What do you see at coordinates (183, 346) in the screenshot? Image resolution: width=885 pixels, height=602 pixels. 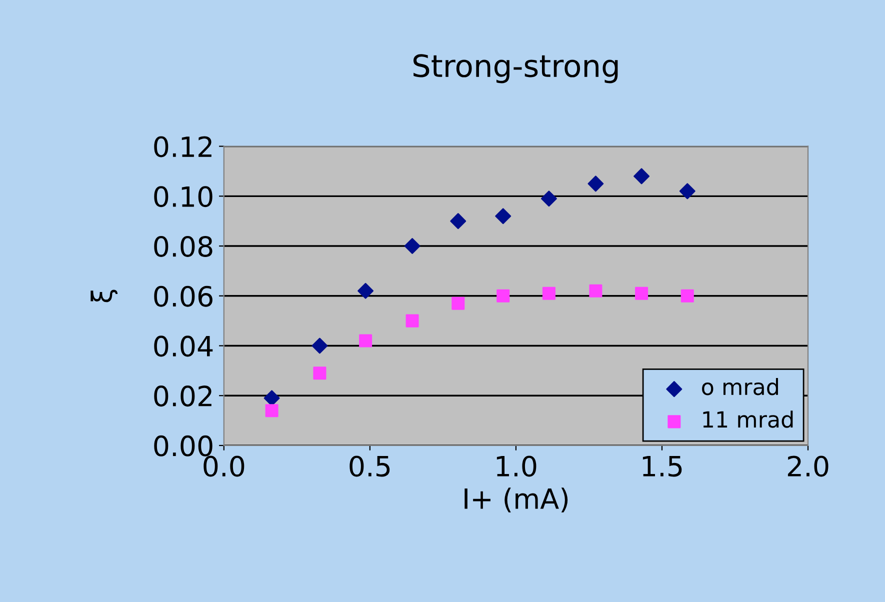 I see `y-tick-label: 0.04` at bounding box center [183, 346].